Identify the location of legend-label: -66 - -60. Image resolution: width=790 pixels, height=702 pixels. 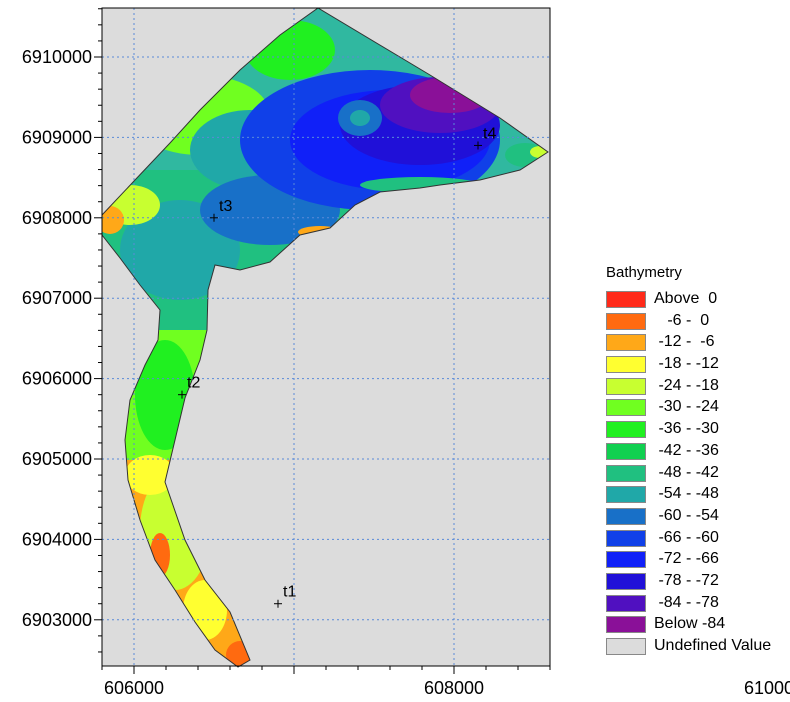
(686, 537).